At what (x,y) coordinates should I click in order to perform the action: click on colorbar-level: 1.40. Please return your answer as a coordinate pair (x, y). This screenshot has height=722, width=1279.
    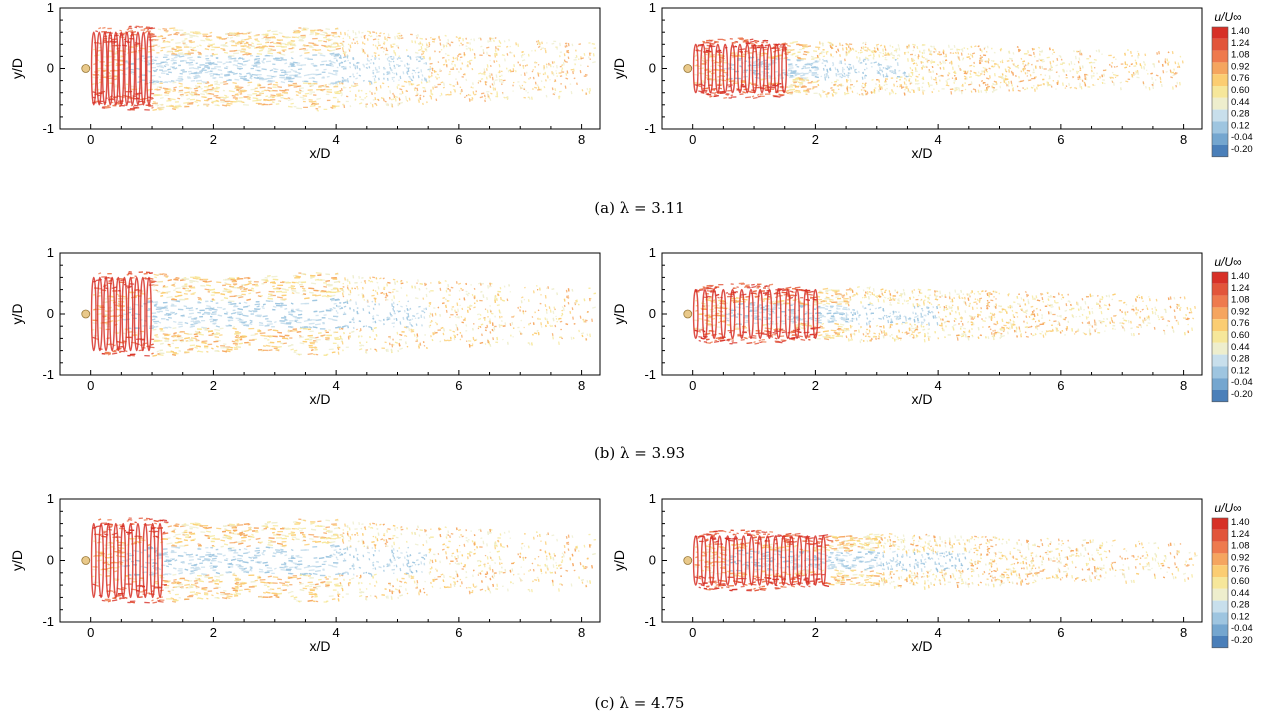
    Looking at the image, I should click on (1240, 276).